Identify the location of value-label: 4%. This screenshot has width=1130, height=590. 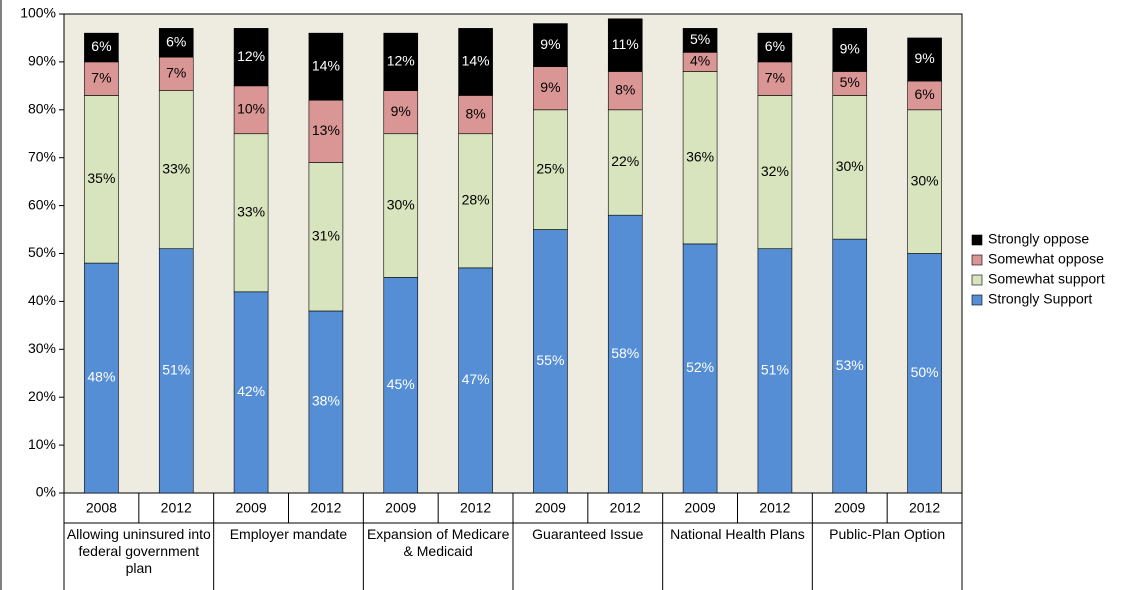
(700, 61).